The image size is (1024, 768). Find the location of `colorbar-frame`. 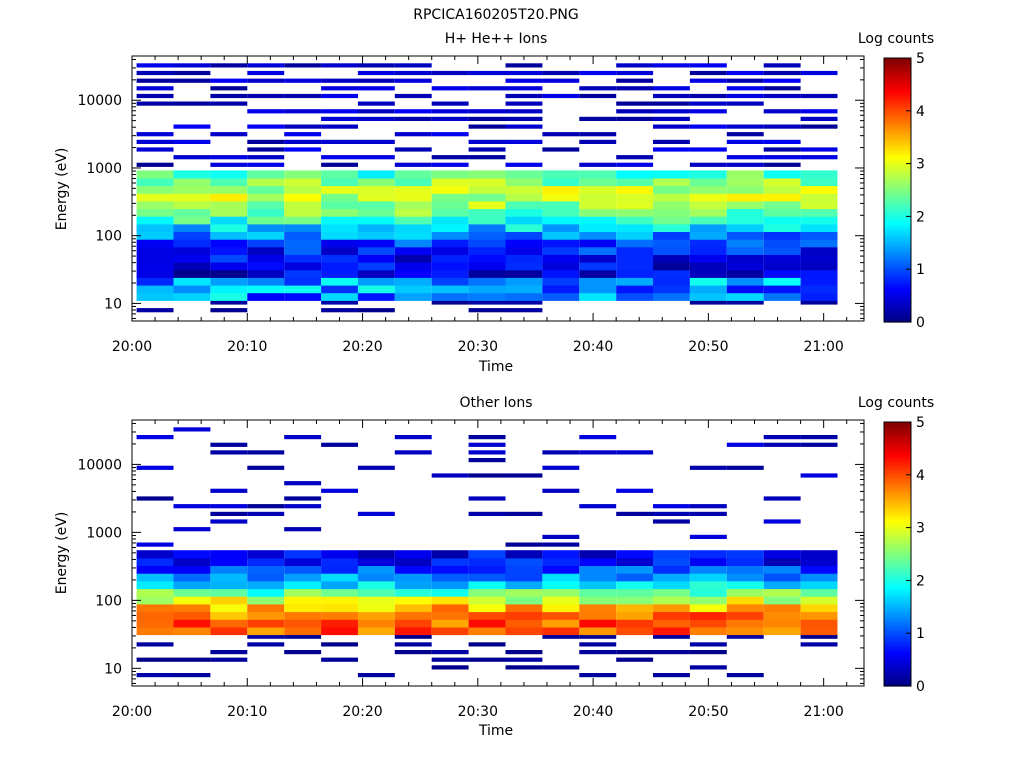

colorbar-frame is located at coordinates (897, 190).